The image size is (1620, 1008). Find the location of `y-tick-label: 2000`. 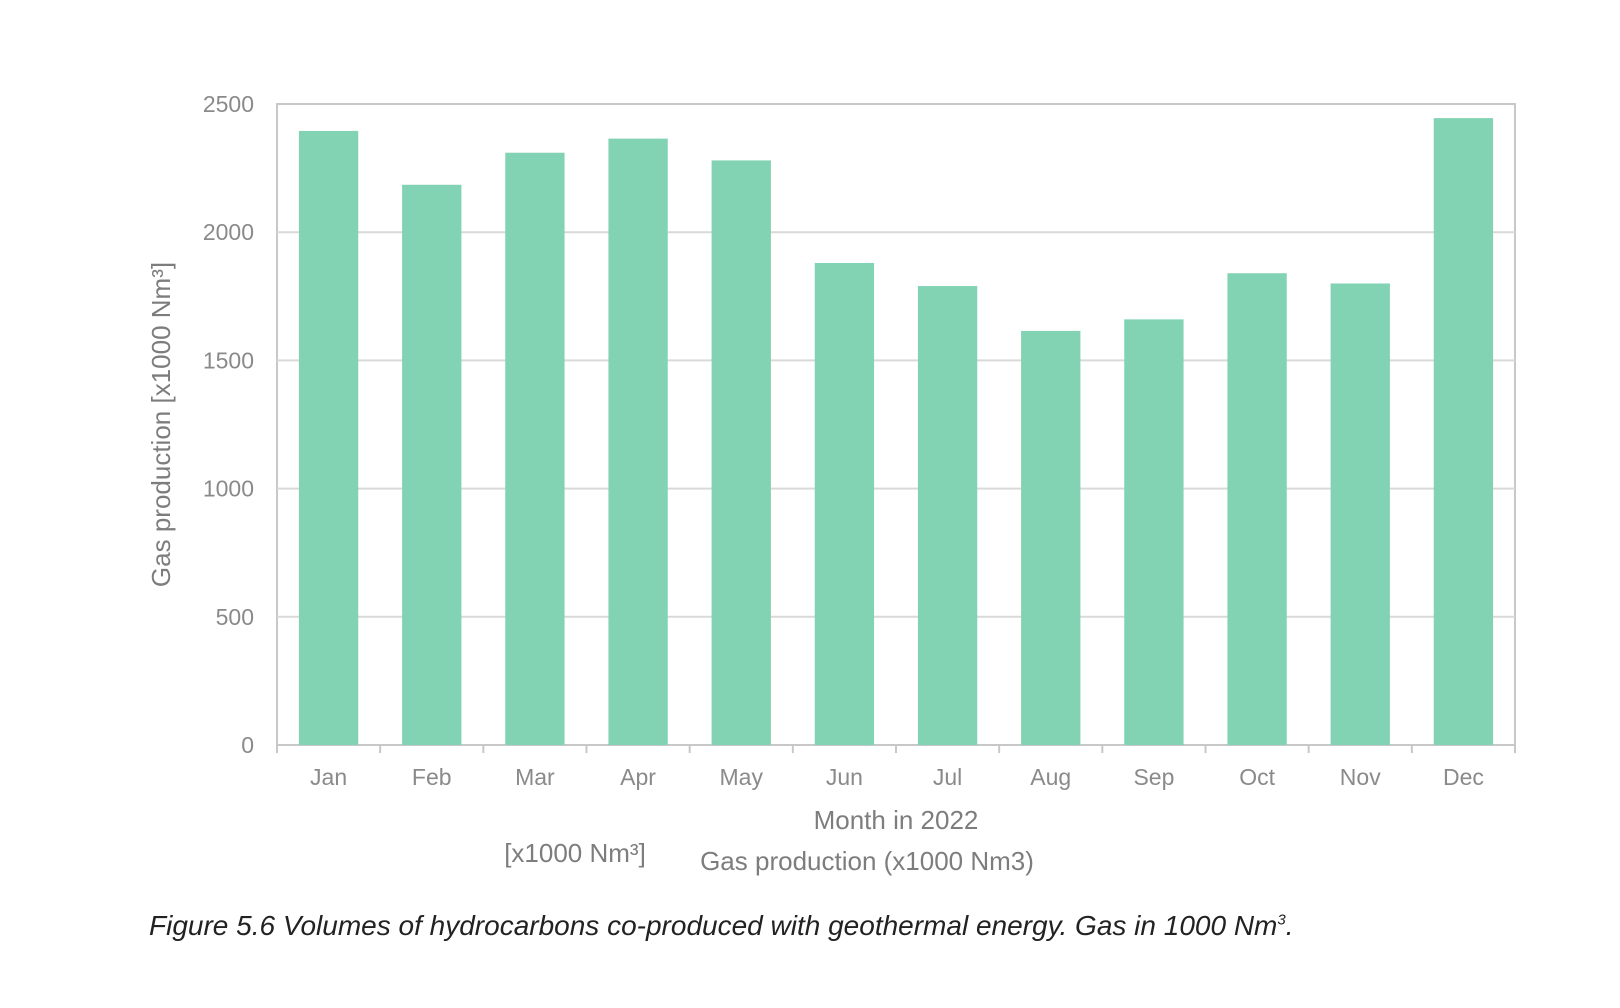

y-tick-label: 2000 is located at coordinates (228, 232).